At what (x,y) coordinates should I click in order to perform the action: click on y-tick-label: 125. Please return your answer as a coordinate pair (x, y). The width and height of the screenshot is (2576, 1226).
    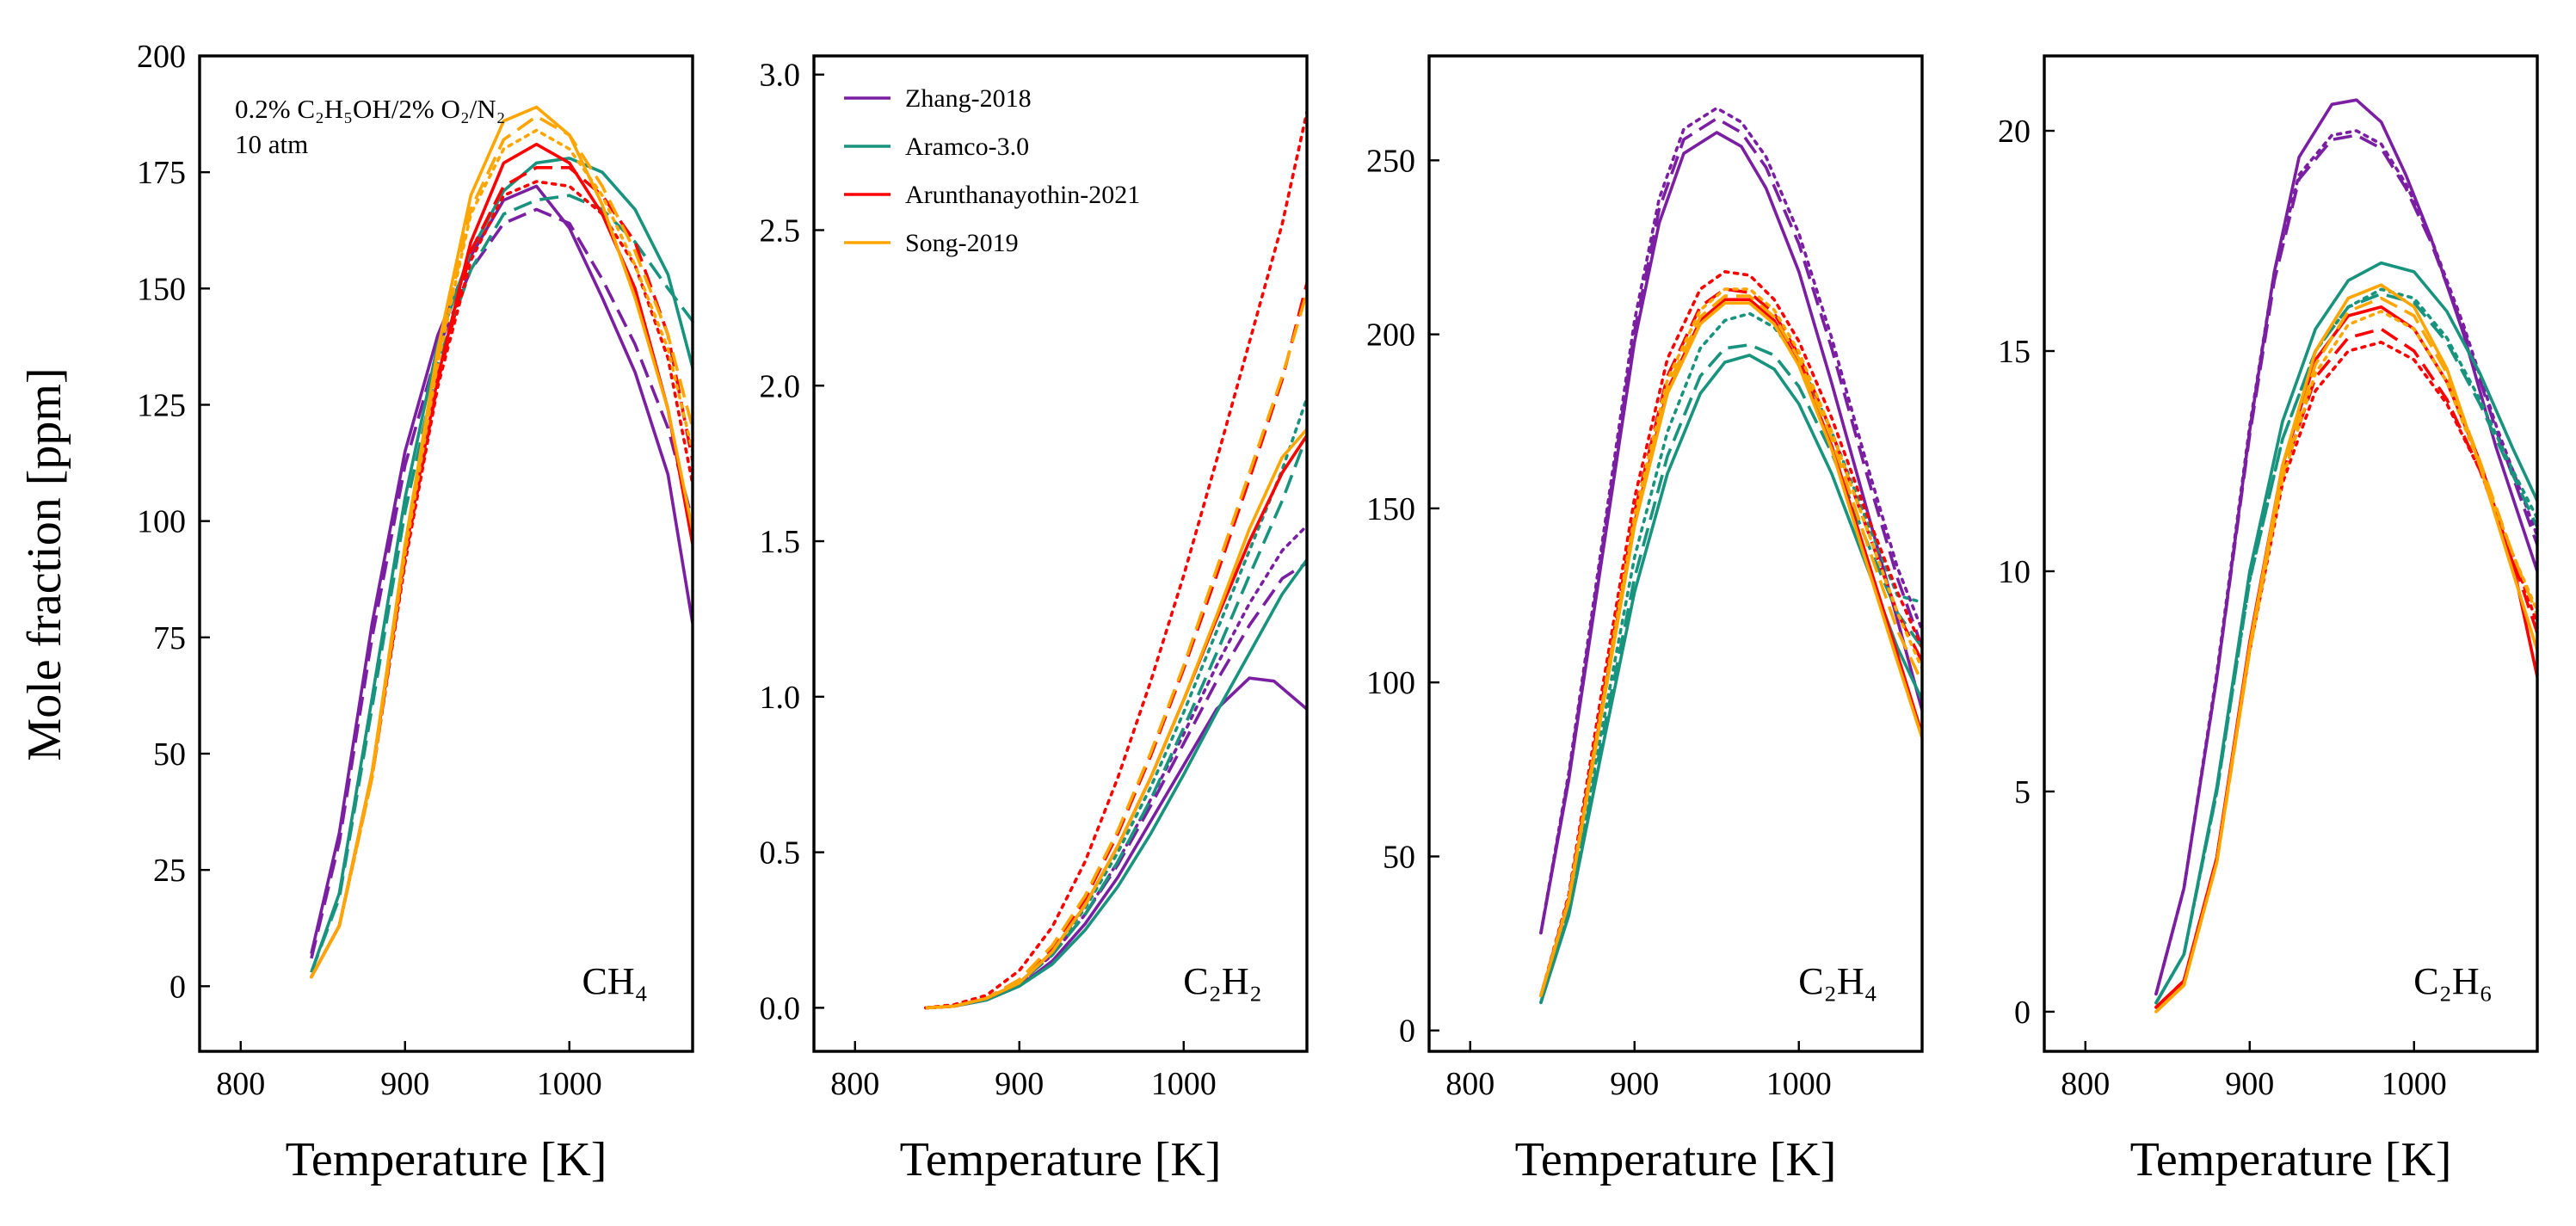
    Looking at the image, I should click on (162, 405).